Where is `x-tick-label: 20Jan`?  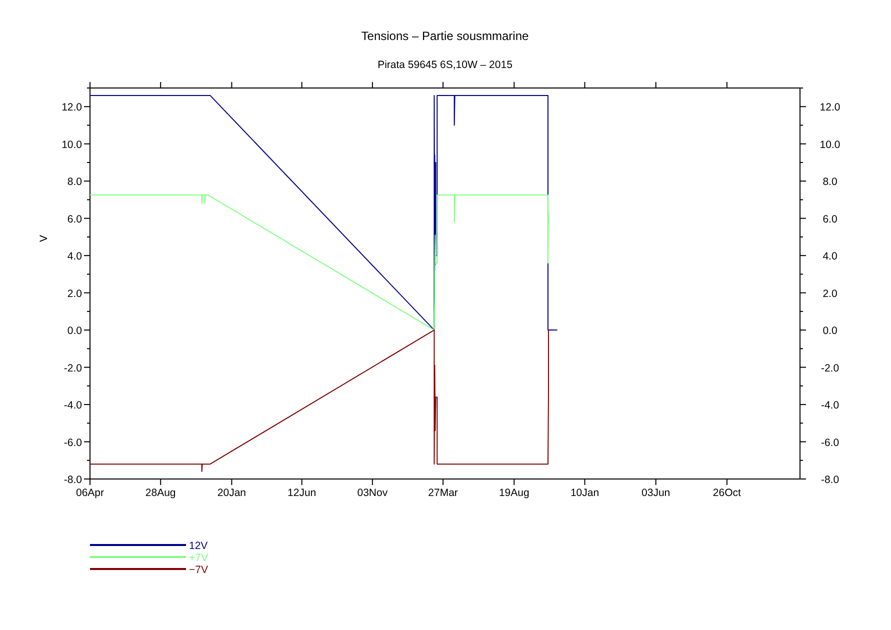 x-tick-label: 20Jan is located at coordinates (231, 493).